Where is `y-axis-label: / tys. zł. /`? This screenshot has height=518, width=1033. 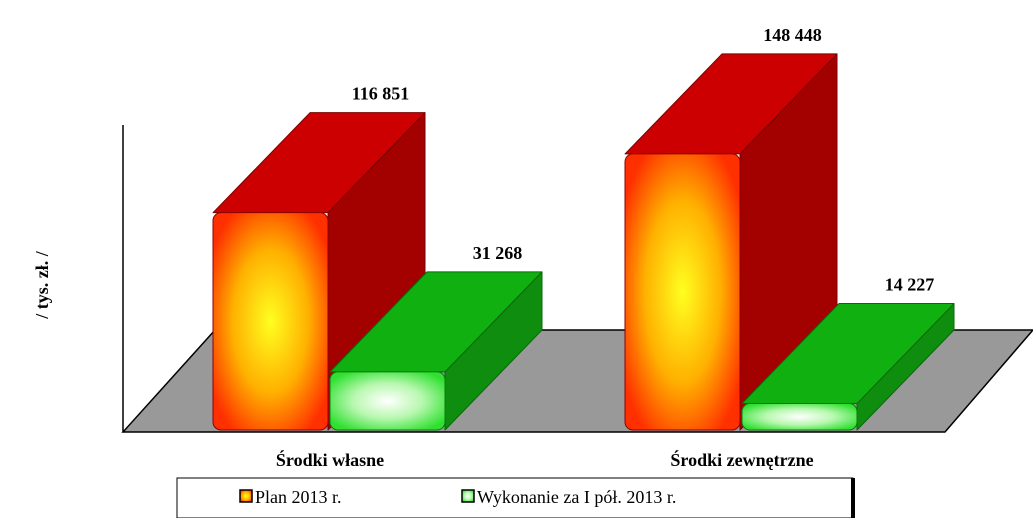
y-axis-label: / tys. zł. / is located at coordinates (42, 284).